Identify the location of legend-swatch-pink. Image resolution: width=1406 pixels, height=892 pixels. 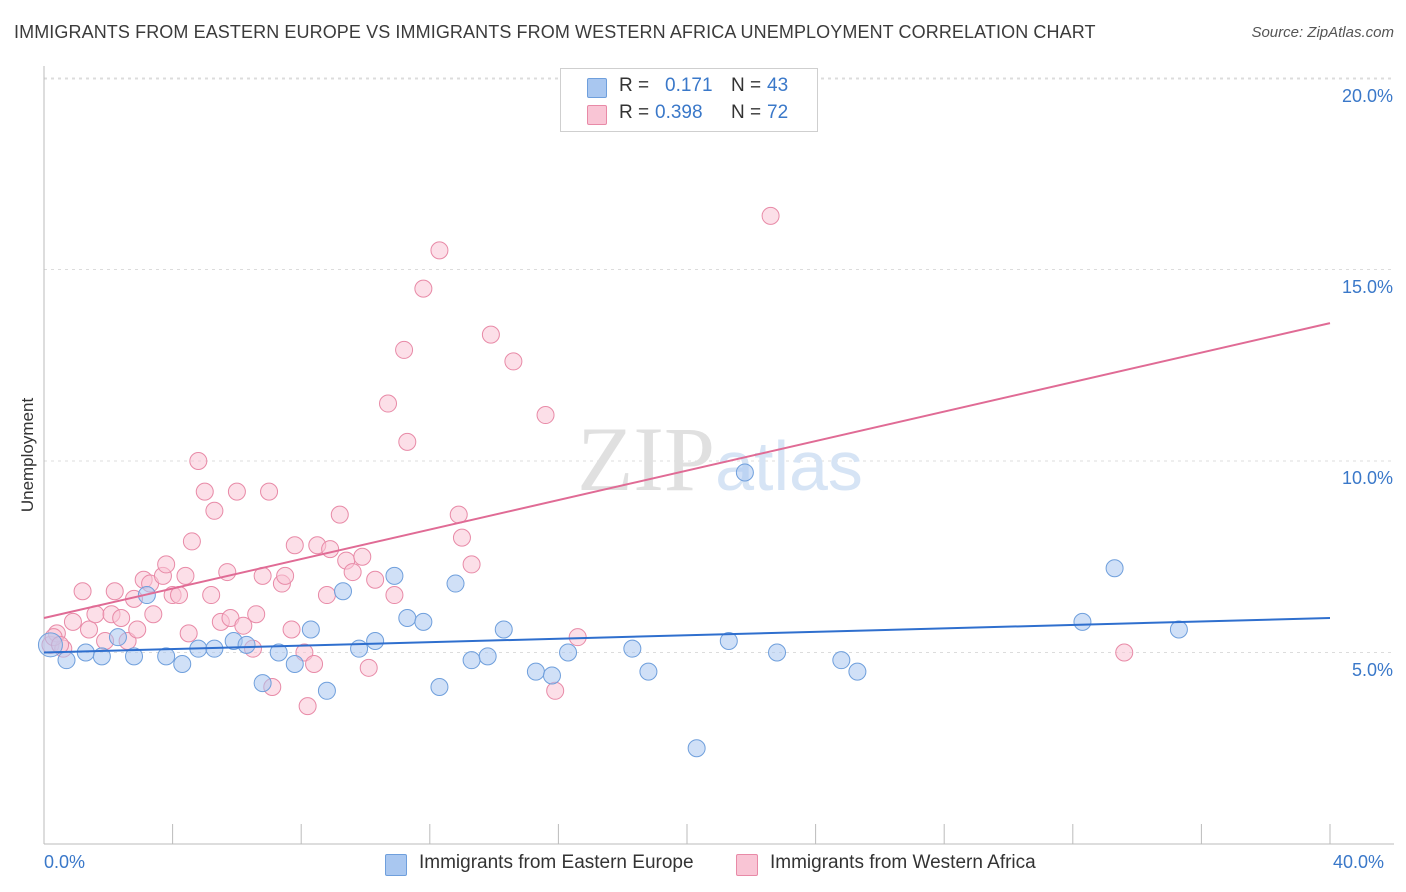
(597, 115).